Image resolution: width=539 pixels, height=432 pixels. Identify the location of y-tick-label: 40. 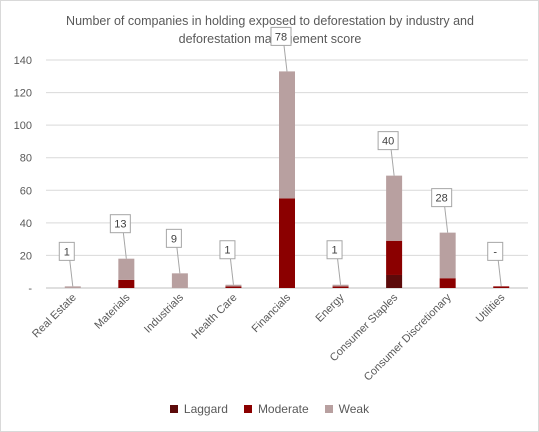
(26, 224).